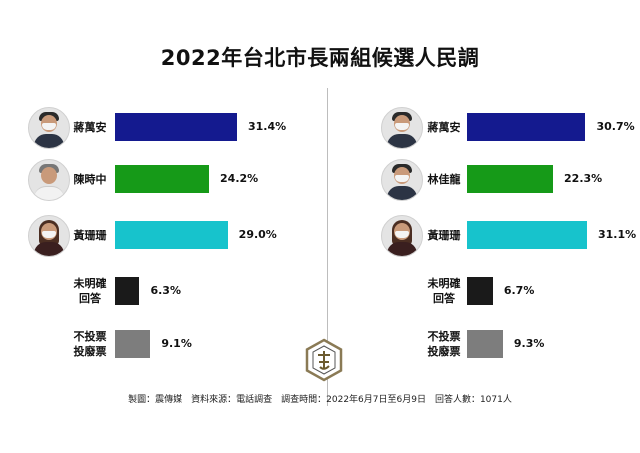 This screenshot has height=453, width=640. What do you see at coordinates (267, 126) in the screenshot?
I see `data-label: 31.4%` at bounding box center [267, 126].